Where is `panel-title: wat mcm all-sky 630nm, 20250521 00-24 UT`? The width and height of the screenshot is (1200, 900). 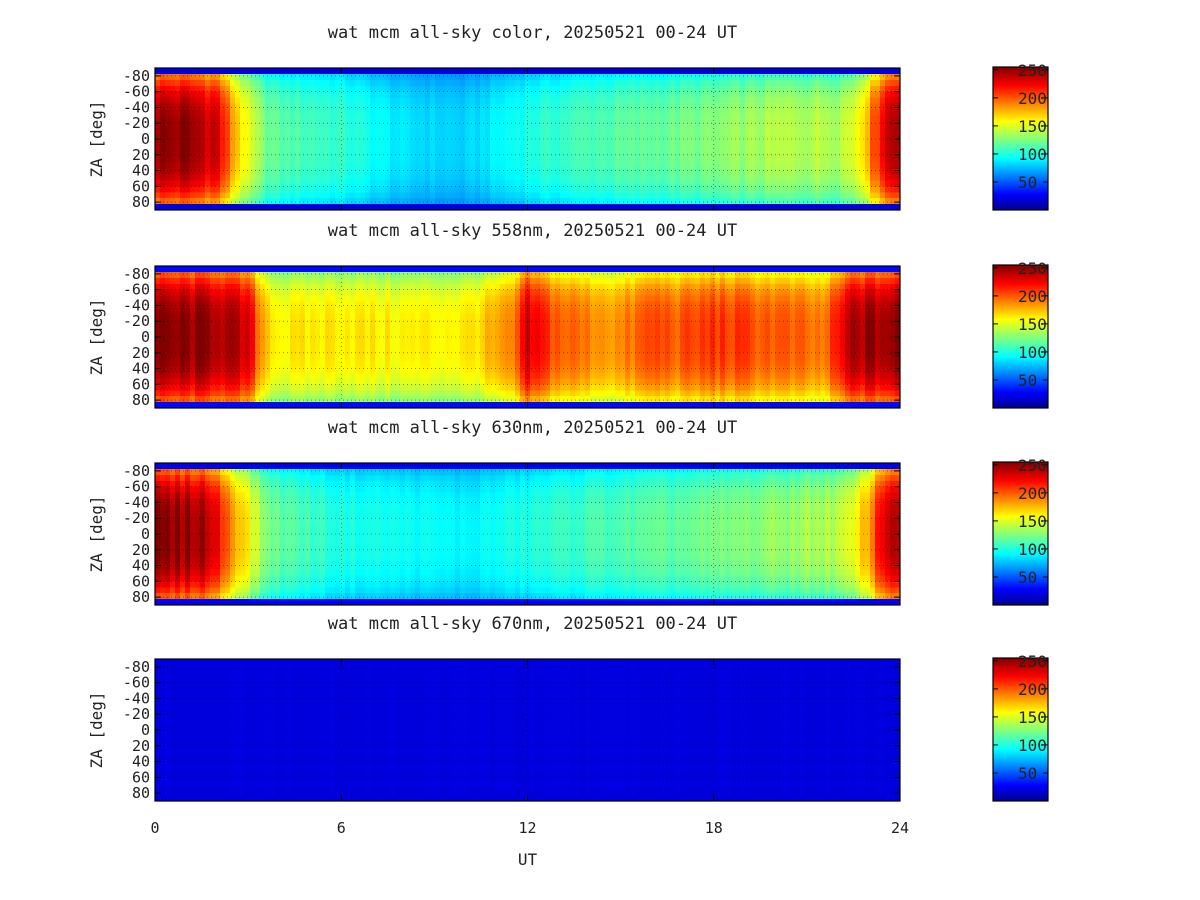 panel-title: wat mcm all-sky 630nm, 20250521 00-24 UT is located at coordinates (532, 428).